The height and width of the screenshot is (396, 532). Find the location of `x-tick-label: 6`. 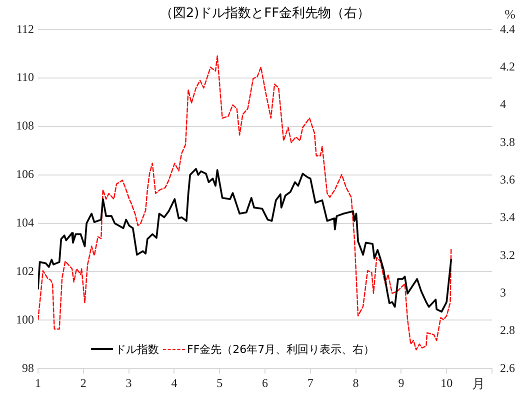

x-tick-label: 6 is located at coordinates (265, 383).